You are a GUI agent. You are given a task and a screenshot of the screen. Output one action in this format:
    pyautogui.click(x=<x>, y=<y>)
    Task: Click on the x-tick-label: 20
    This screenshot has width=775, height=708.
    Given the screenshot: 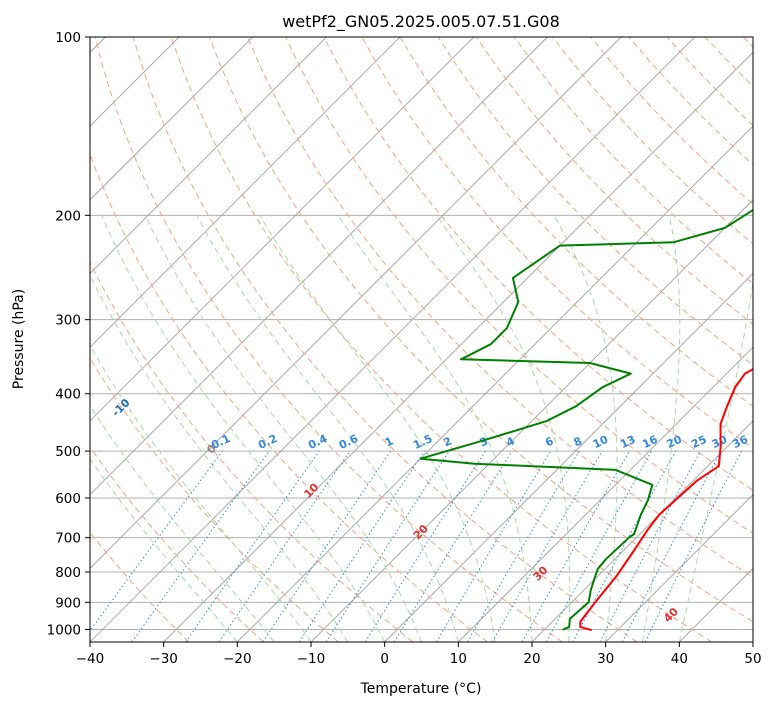 What is the action you would take?
    pyautogui.click(x=531, y=659)
    